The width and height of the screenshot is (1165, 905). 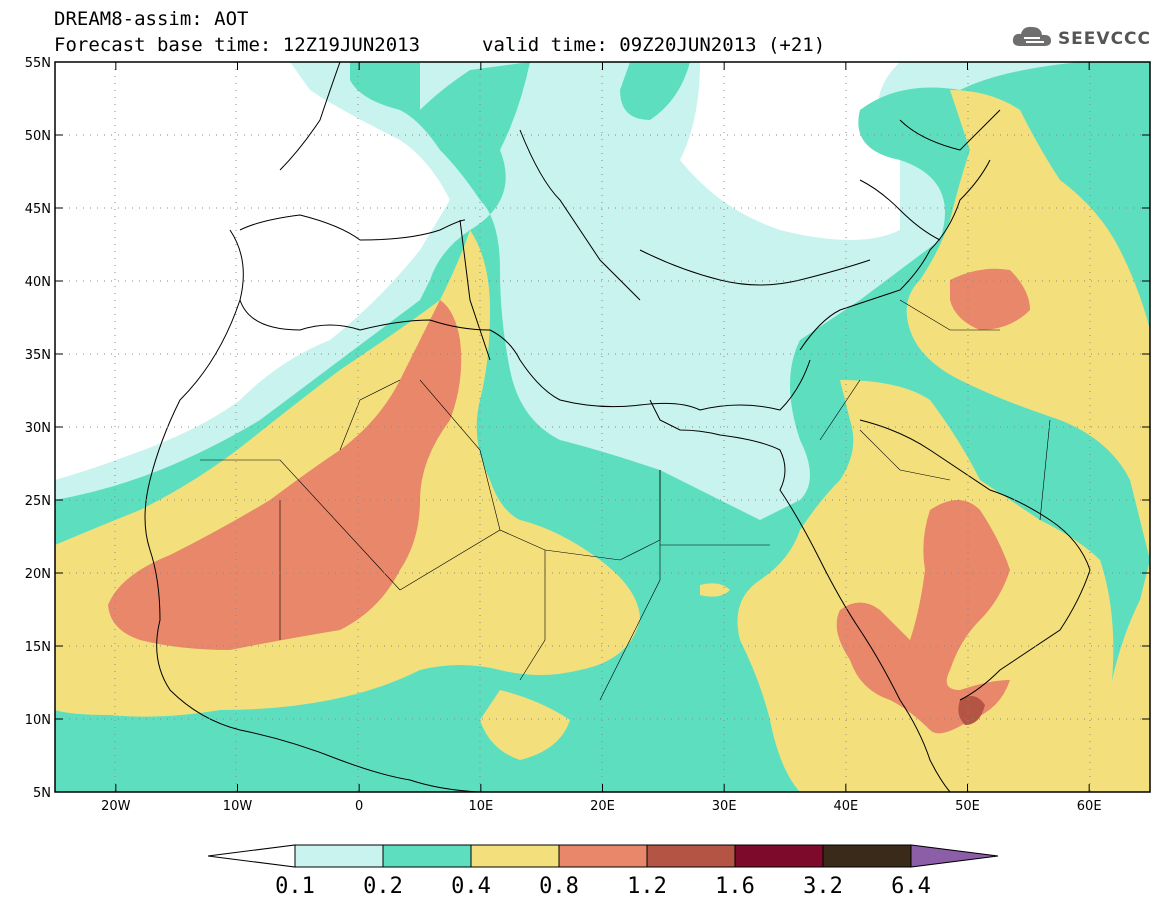 I want to click on colorbar-label: 1.2, so click(x=647, y=886).